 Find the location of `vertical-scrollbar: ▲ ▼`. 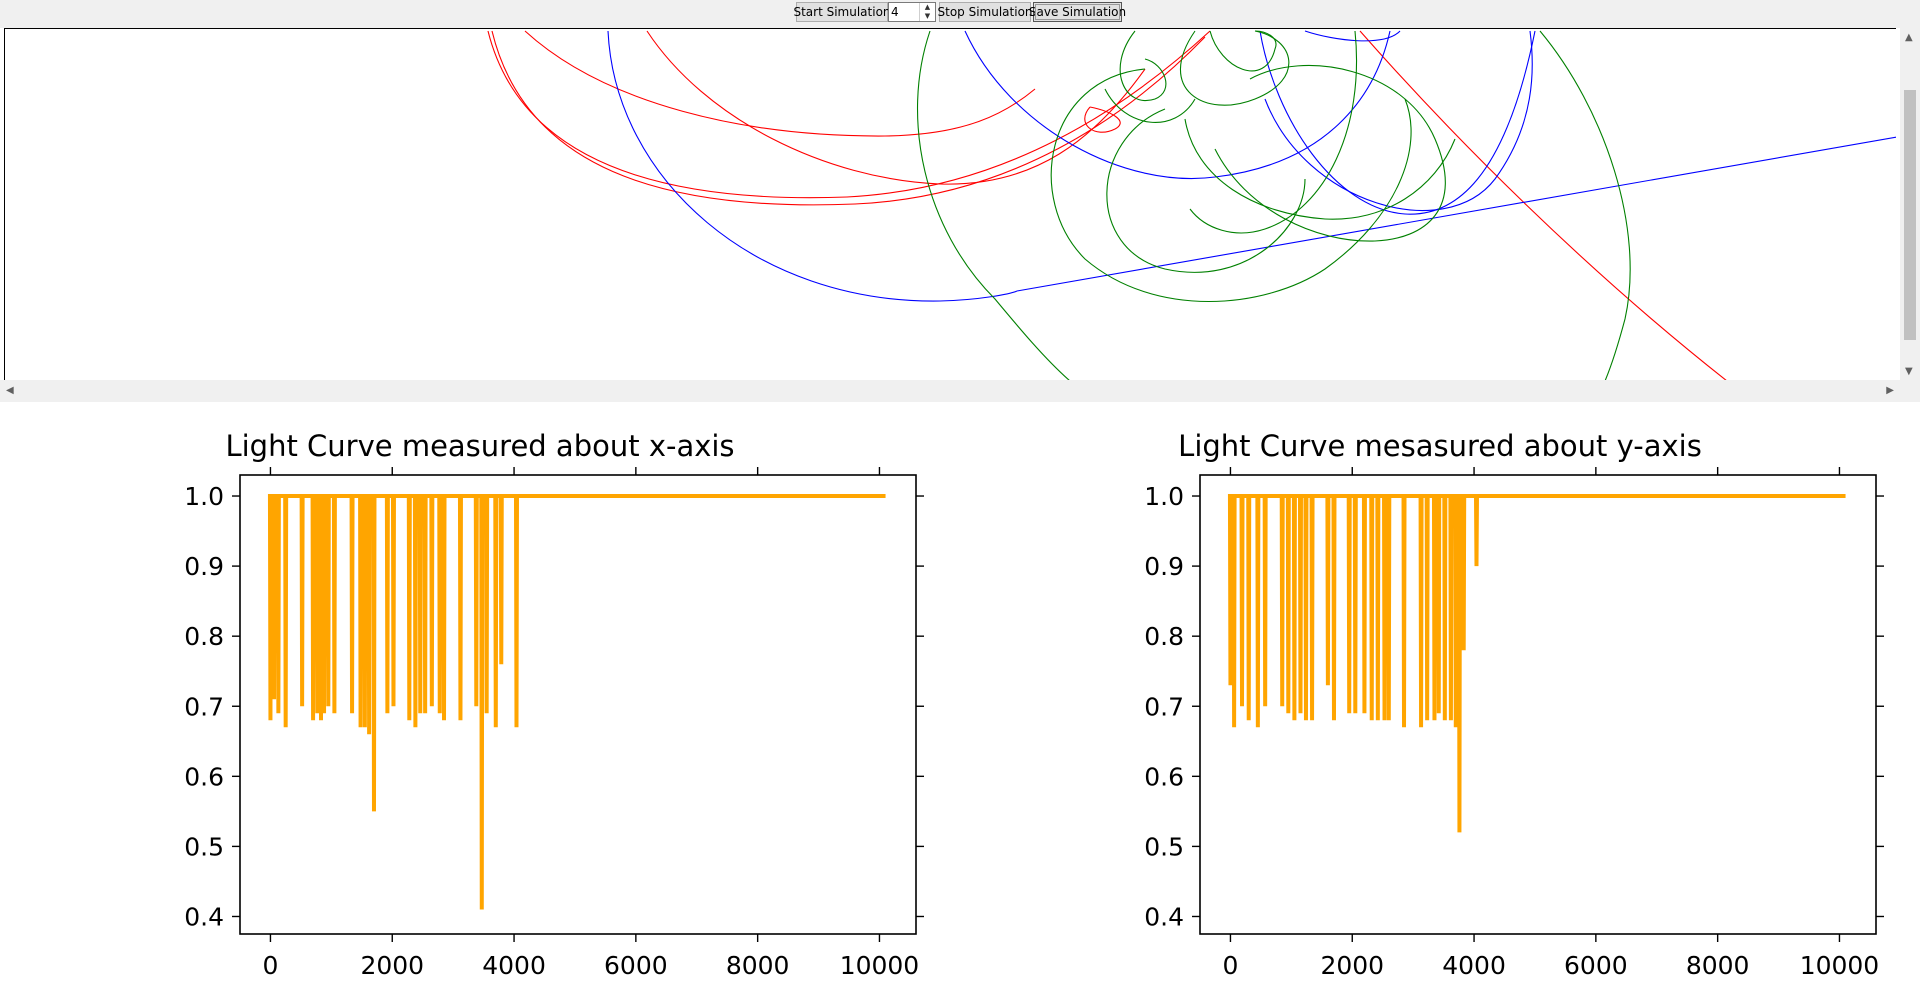

vertical-scrollbar: ▲ ▼ is located at coordinates (1910, 204).